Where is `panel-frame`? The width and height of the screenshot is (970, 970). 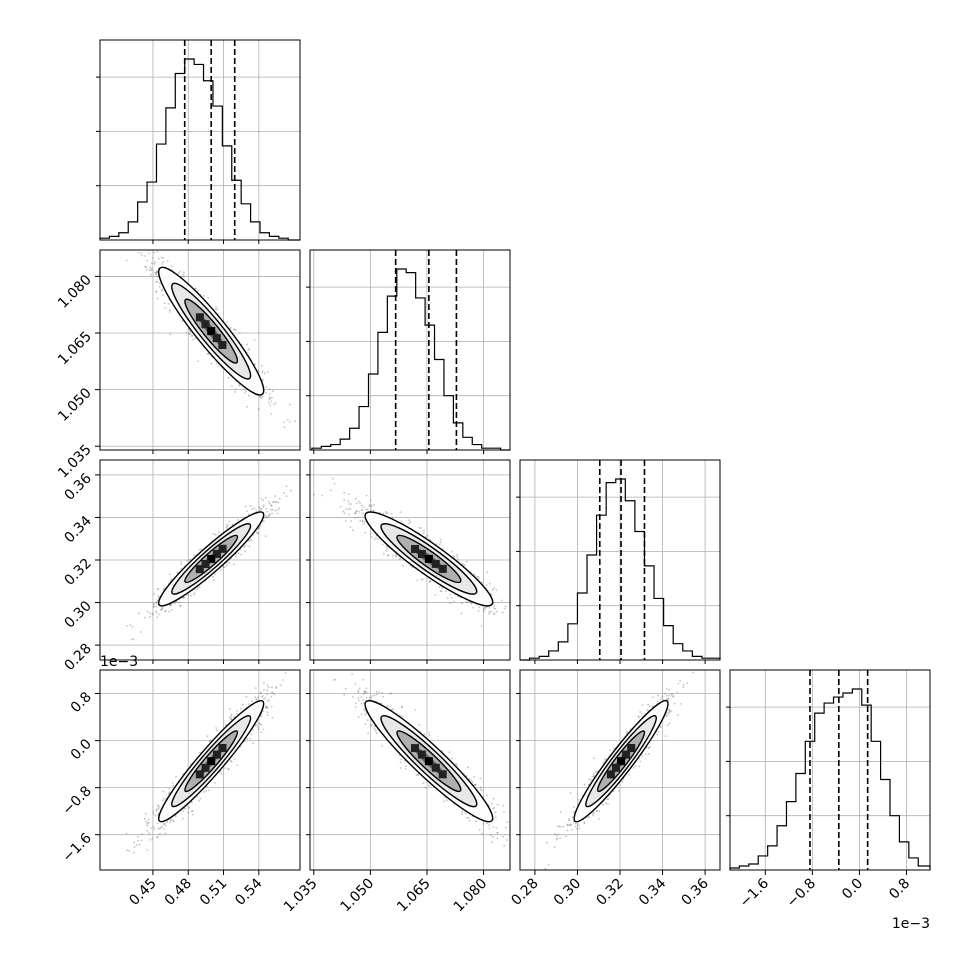 panel-frame is located at coordinates (830, 770).